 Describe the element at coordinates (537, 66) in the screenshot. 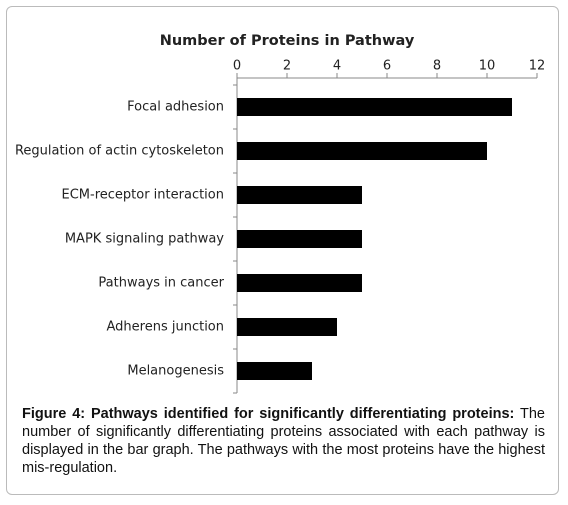

I see `x-tick-label: 12` at that location.